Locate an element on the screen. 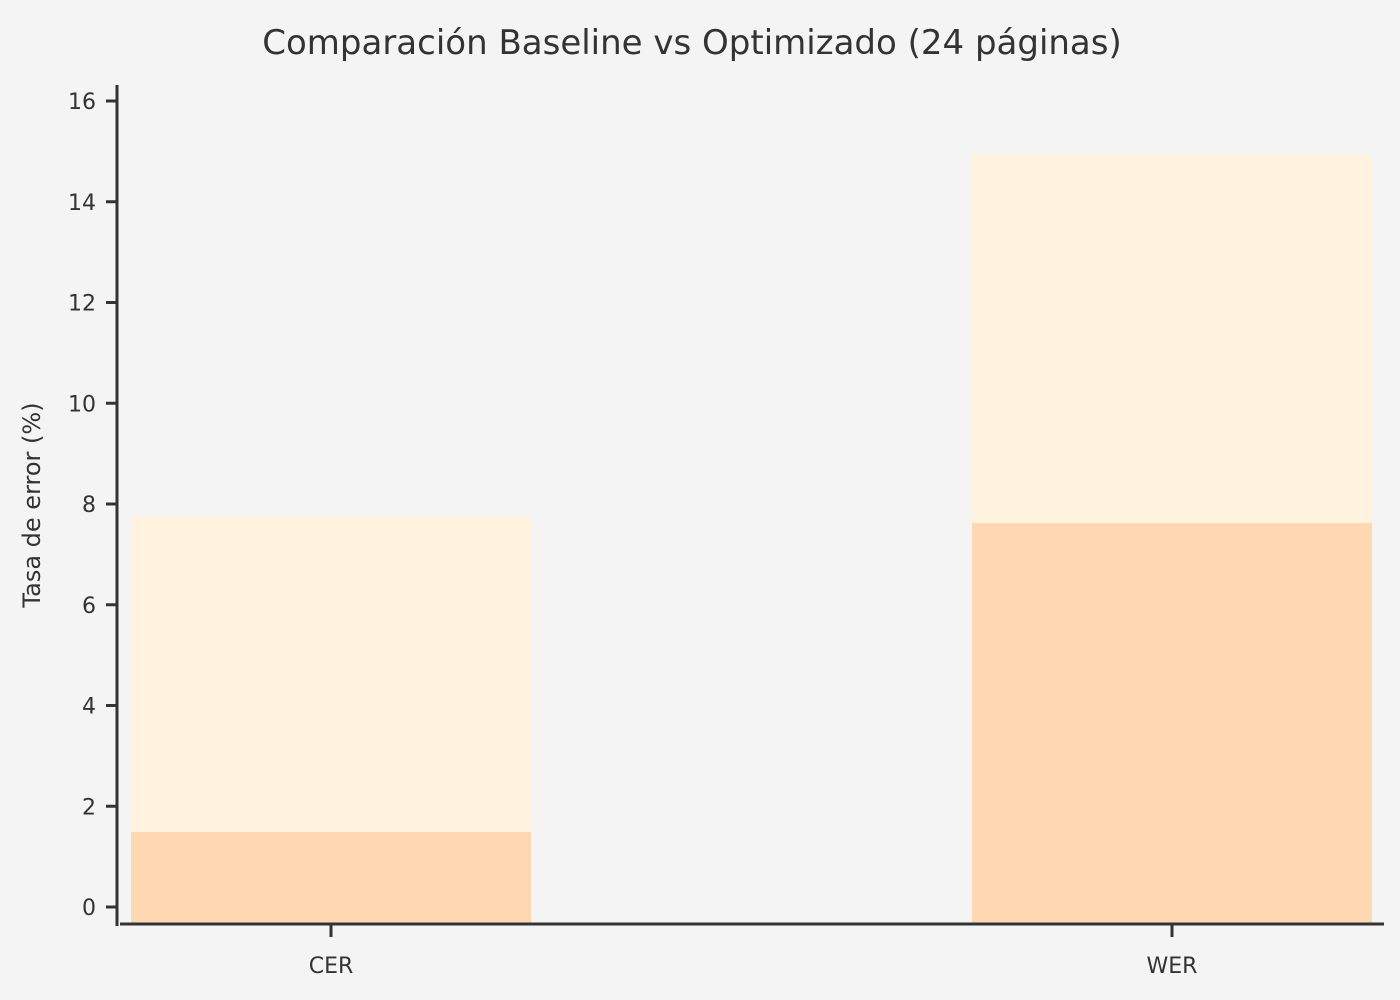 This screenshot has width=1400, height=1000. y-axis-label: Tasa de error (%) is located at coordinates (32, 505).